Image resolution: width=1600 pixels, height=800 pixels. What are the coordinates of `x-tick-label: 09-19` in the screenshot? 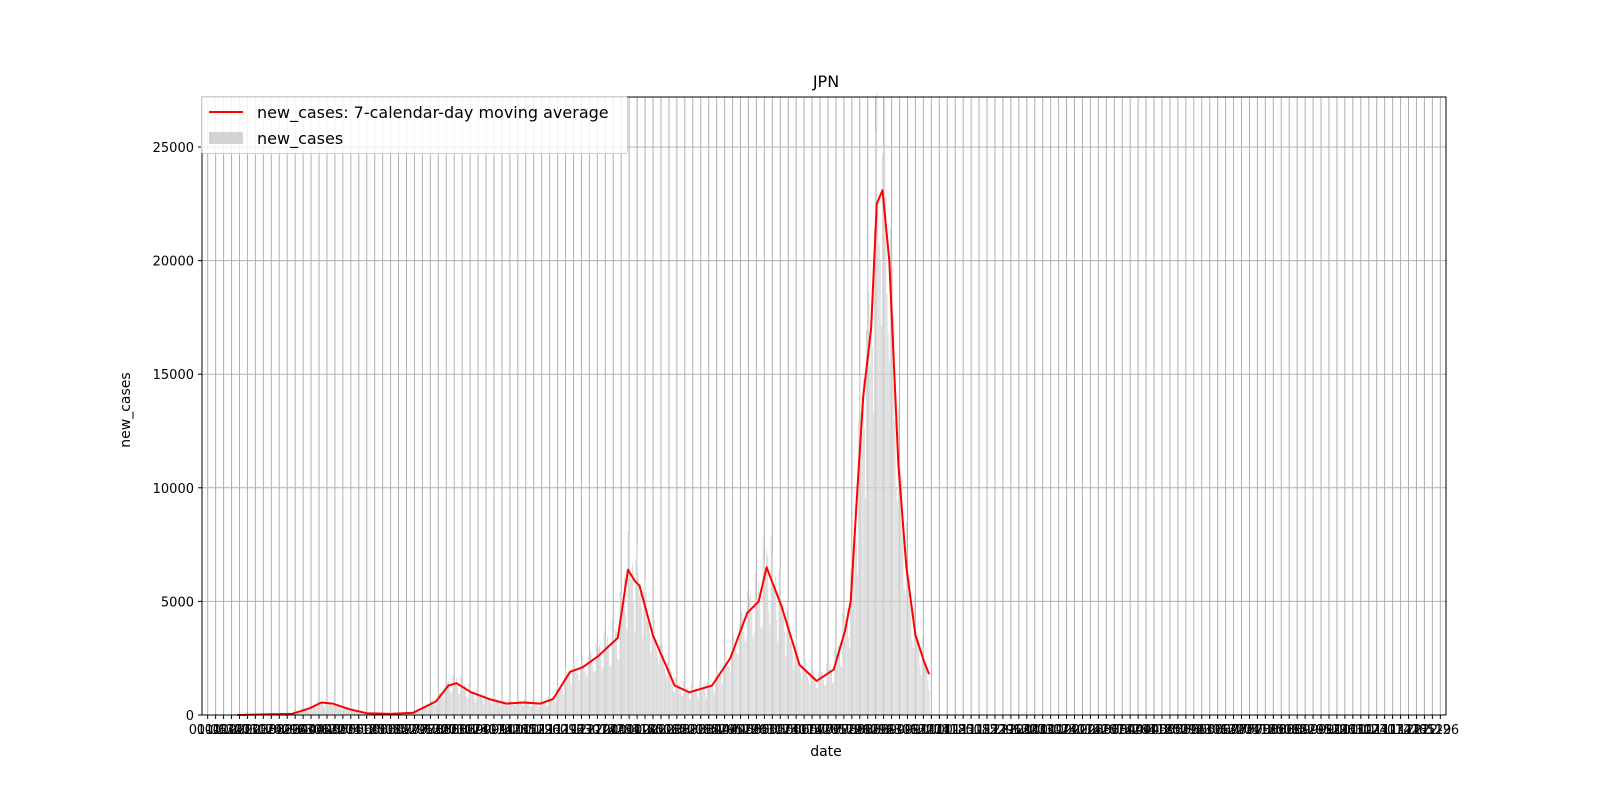 It's located at (1329, 730).